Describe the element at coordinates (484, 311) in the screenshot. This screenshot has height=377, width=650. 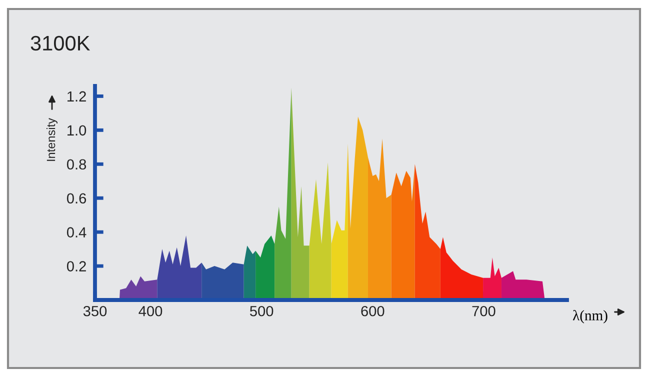
I see `x-tick-label: 700` at that location.